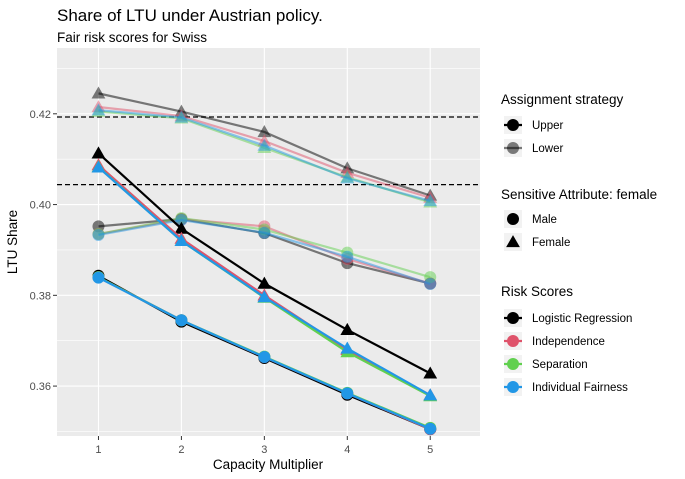  I want to click on legend-label: Female, so click(551, 243).